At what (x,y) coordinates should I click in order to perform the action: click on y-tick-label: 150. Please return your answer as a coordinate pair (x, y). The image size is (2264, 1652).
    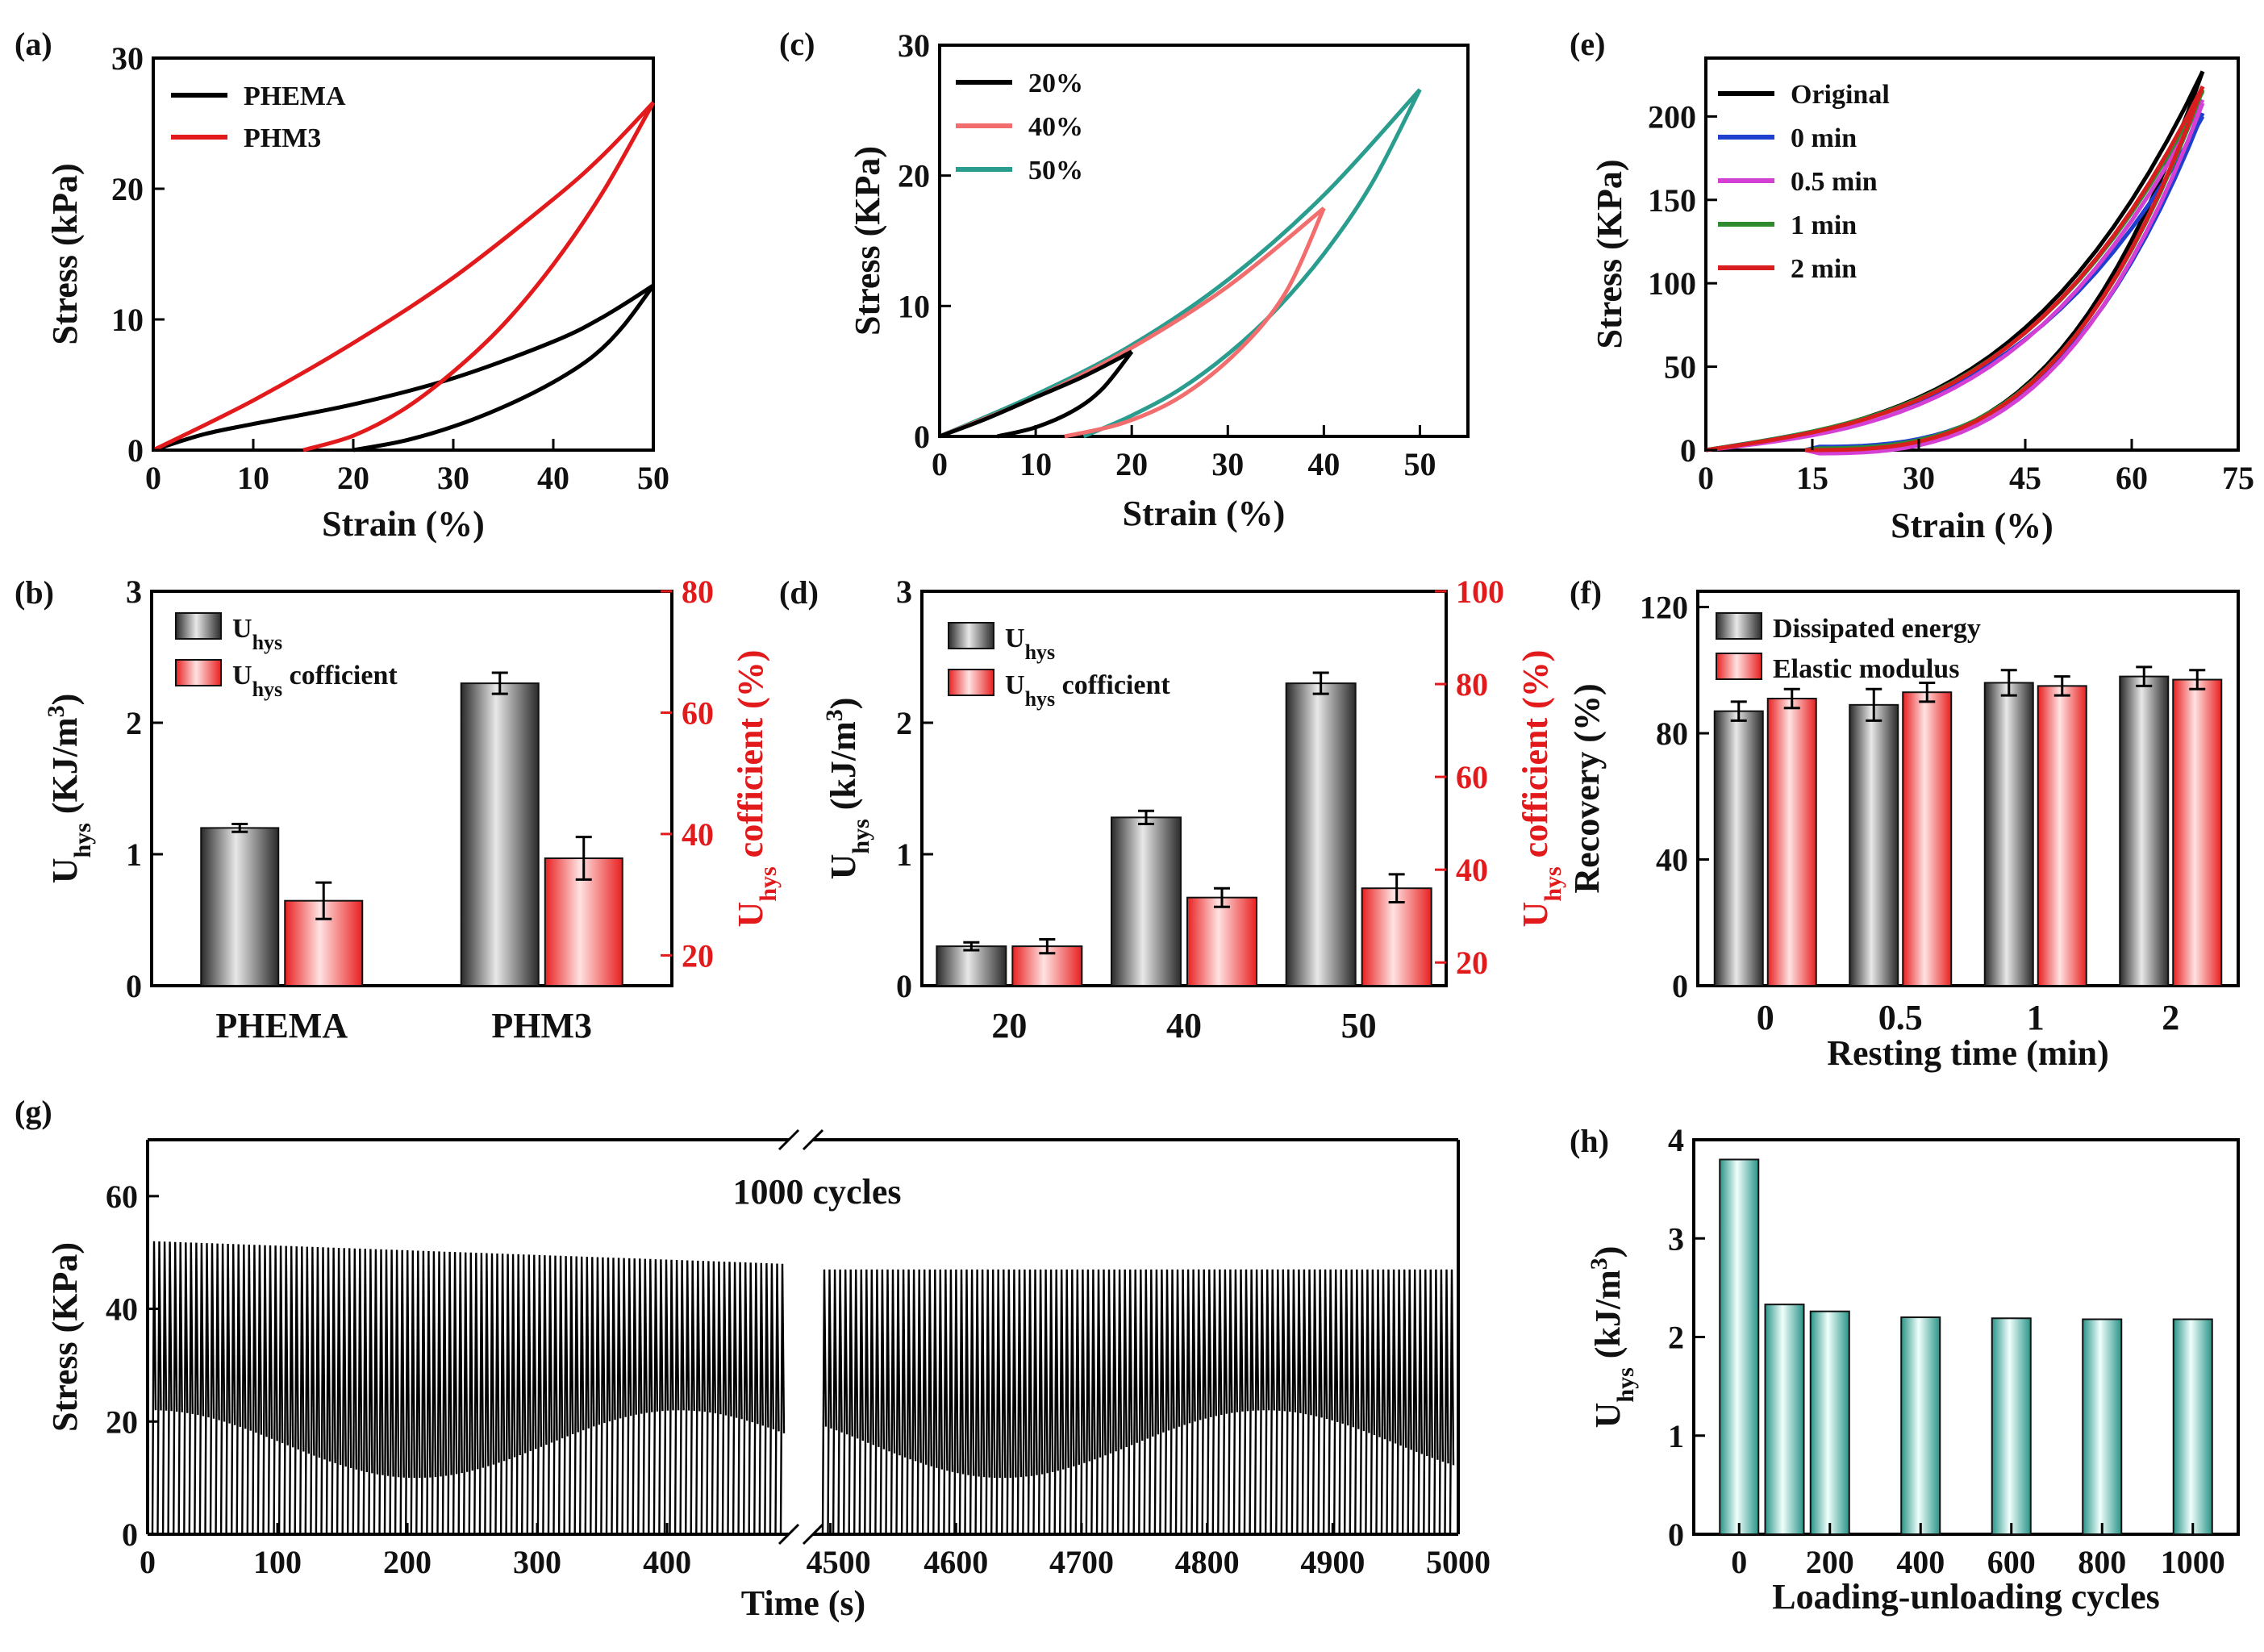
    Looking at the image, I should click on (1672, 200).